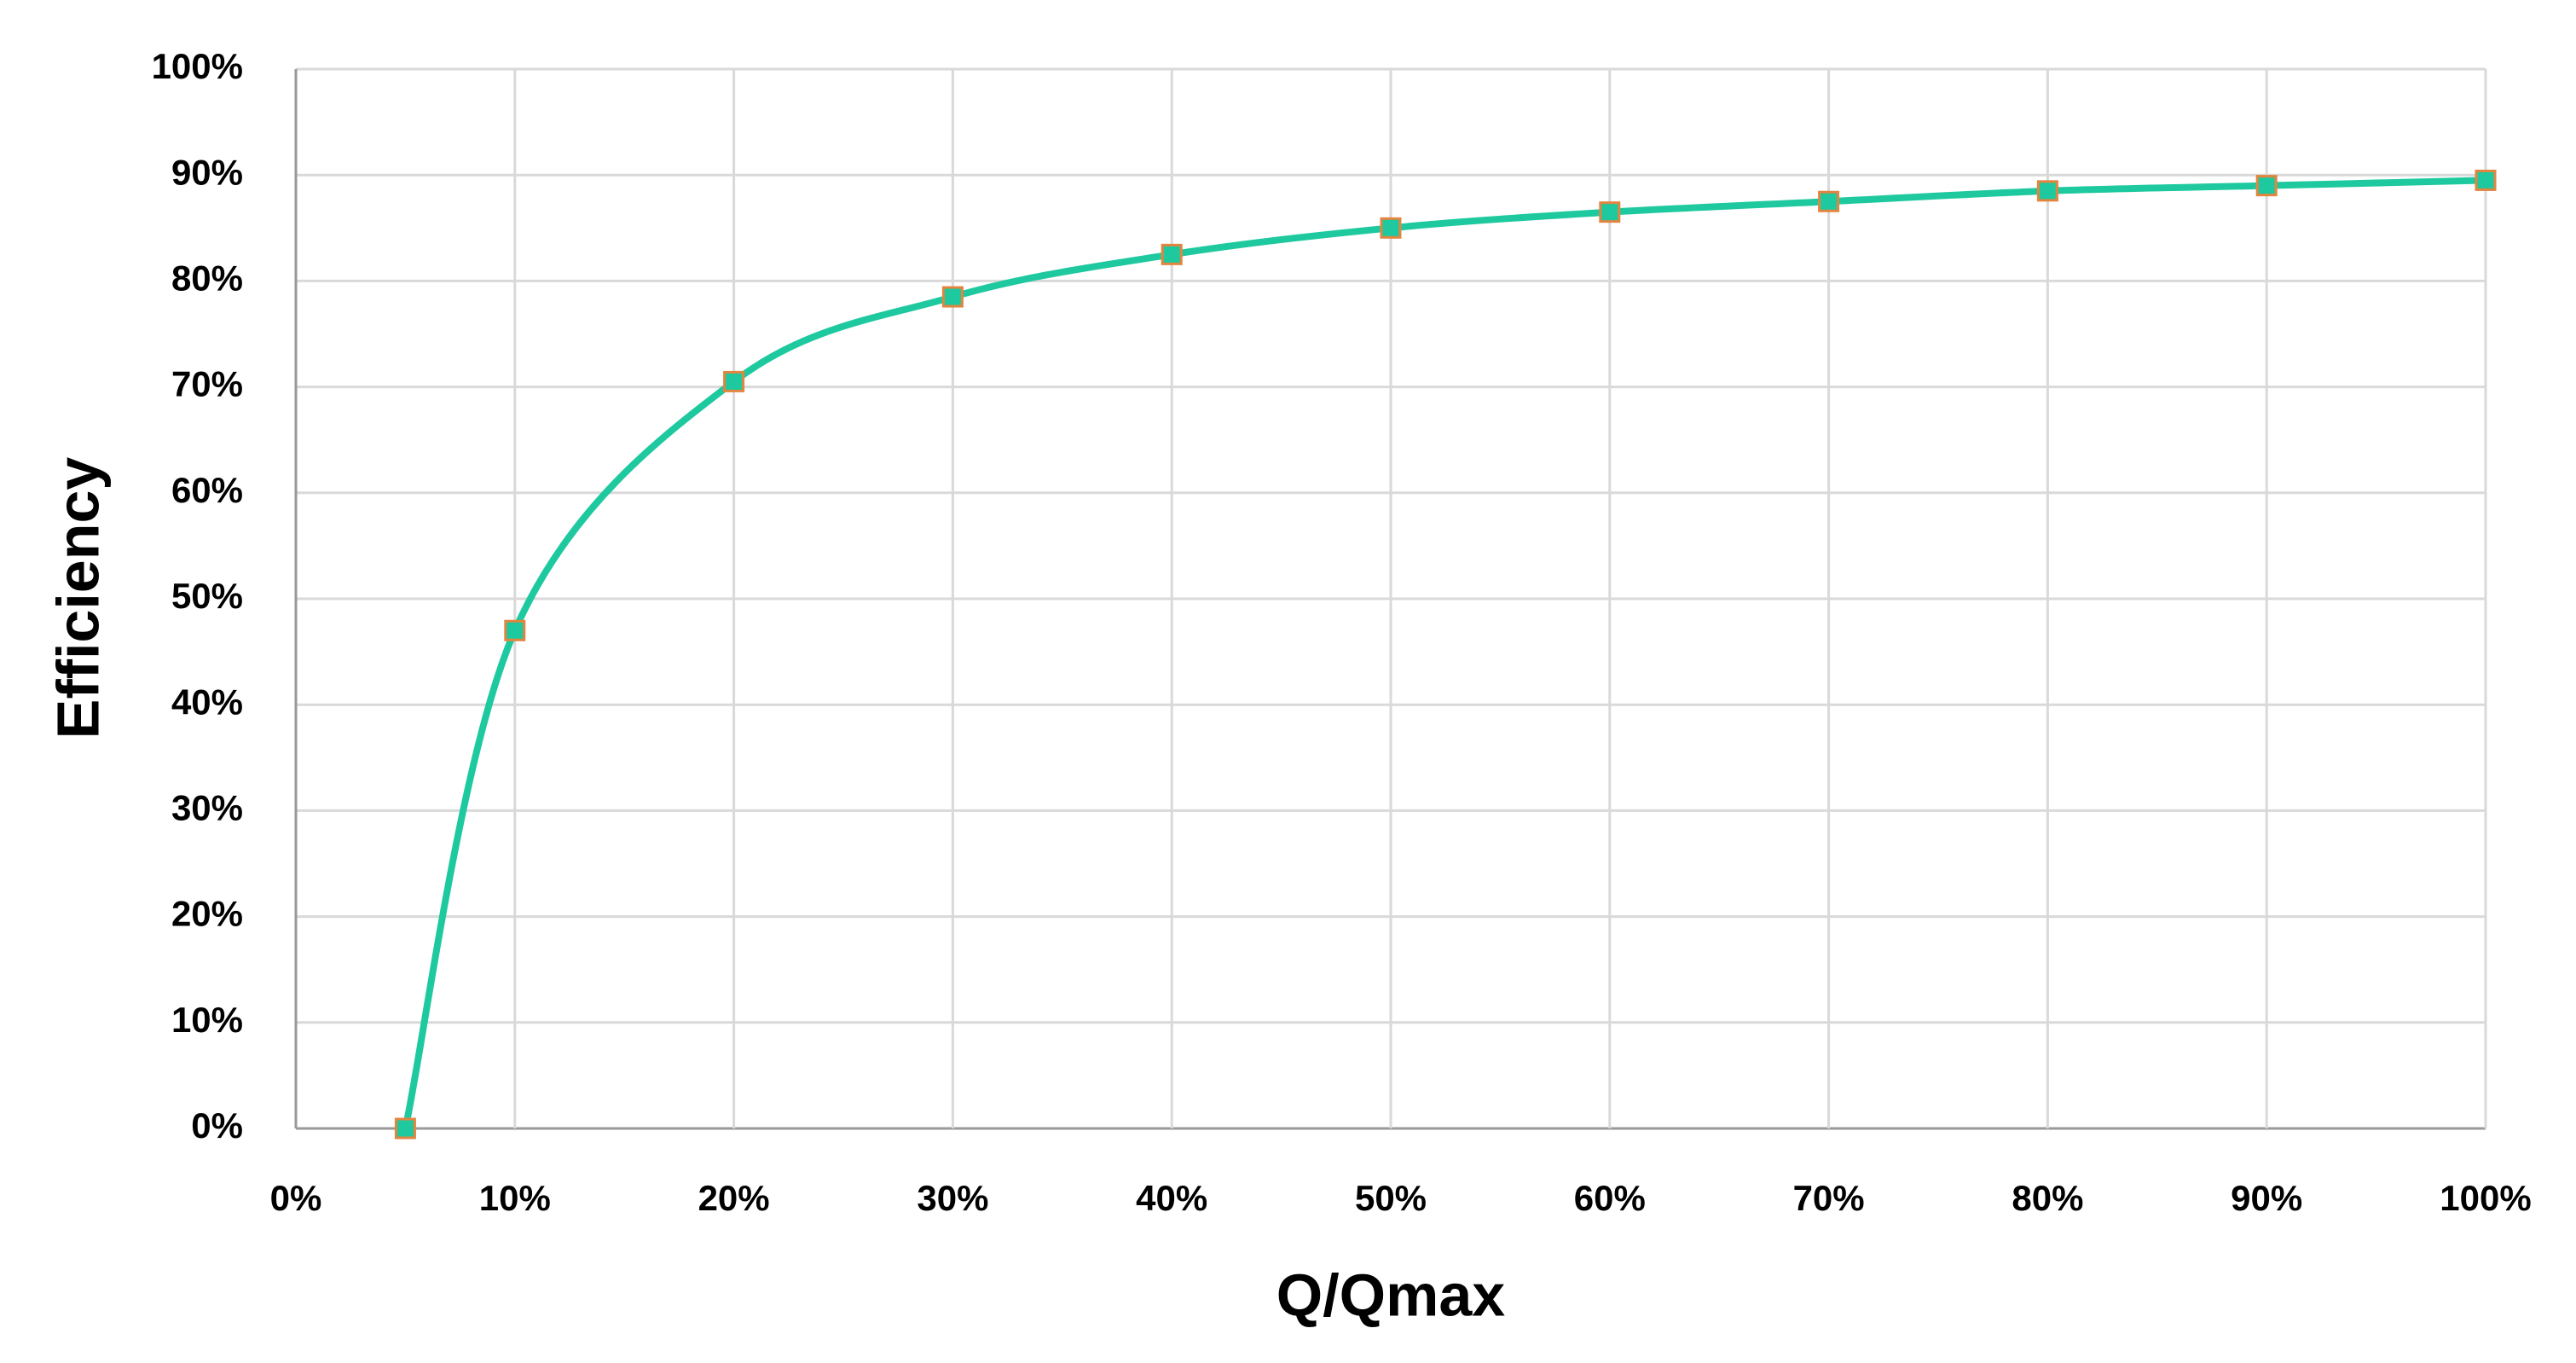 The width and height of the screenshot is (2576, 1363). Describe the element at coordinates (2485, 1198) in the screenshot. I see `x-tick-label: 100%` at that location.